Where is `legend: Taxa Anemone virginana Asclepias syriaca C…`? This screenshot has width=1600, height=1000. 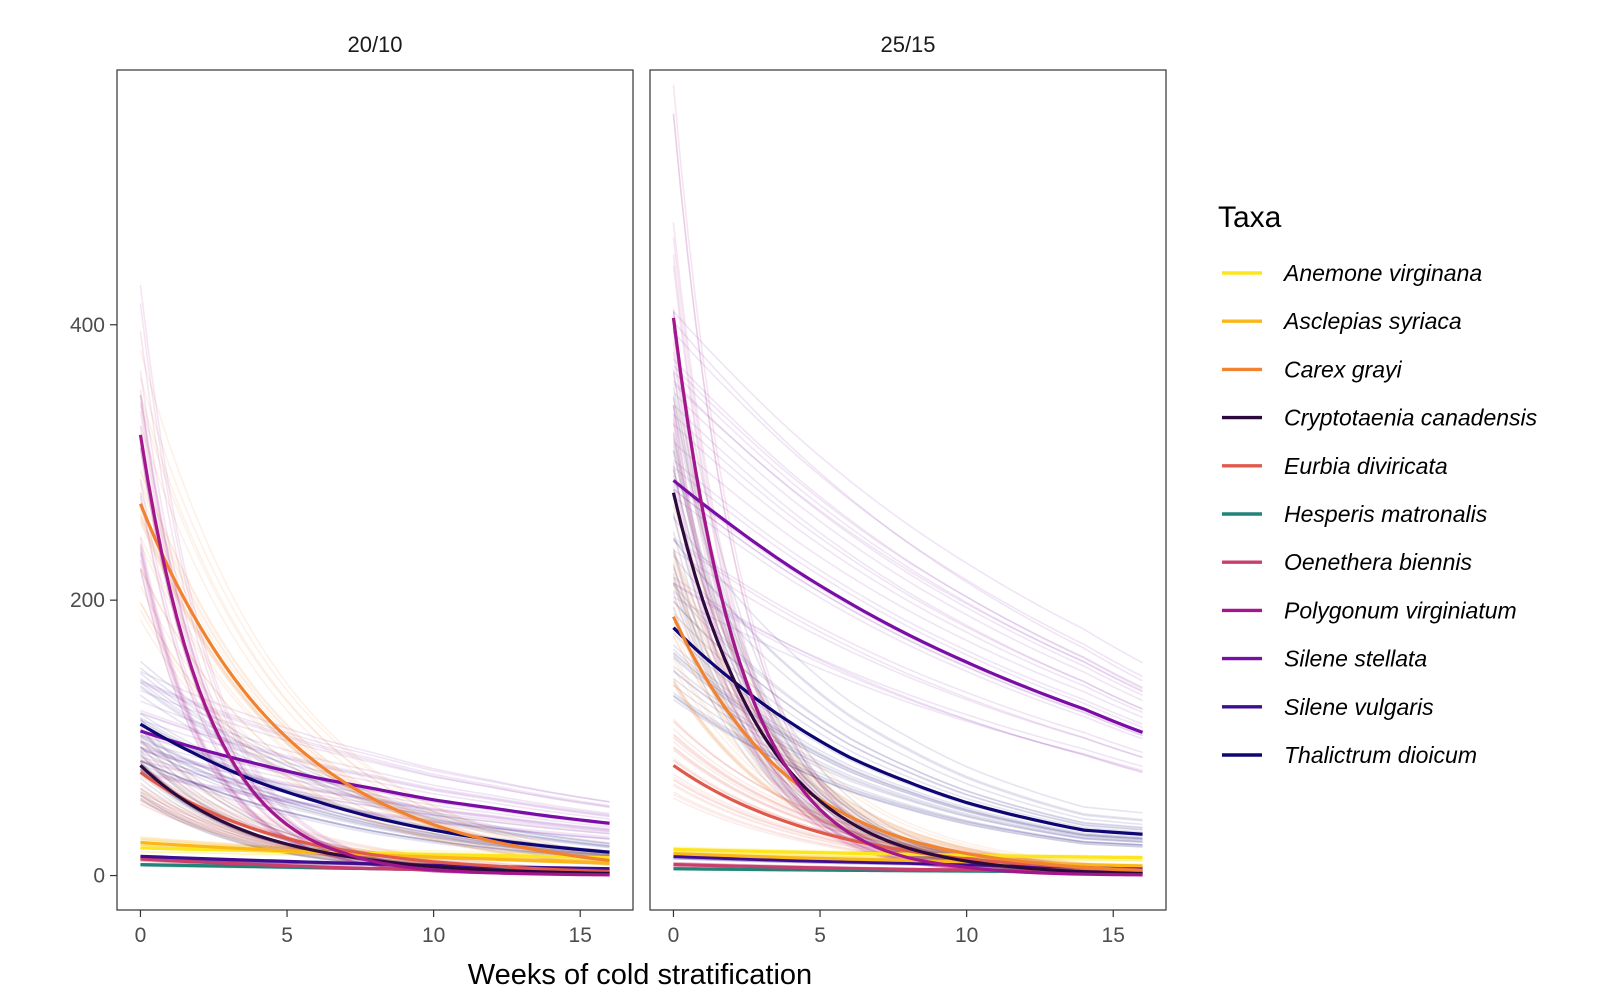 legend: Taxa Anemone virginana Asclepias syriaca C… is located at coordinates (1378, 484).